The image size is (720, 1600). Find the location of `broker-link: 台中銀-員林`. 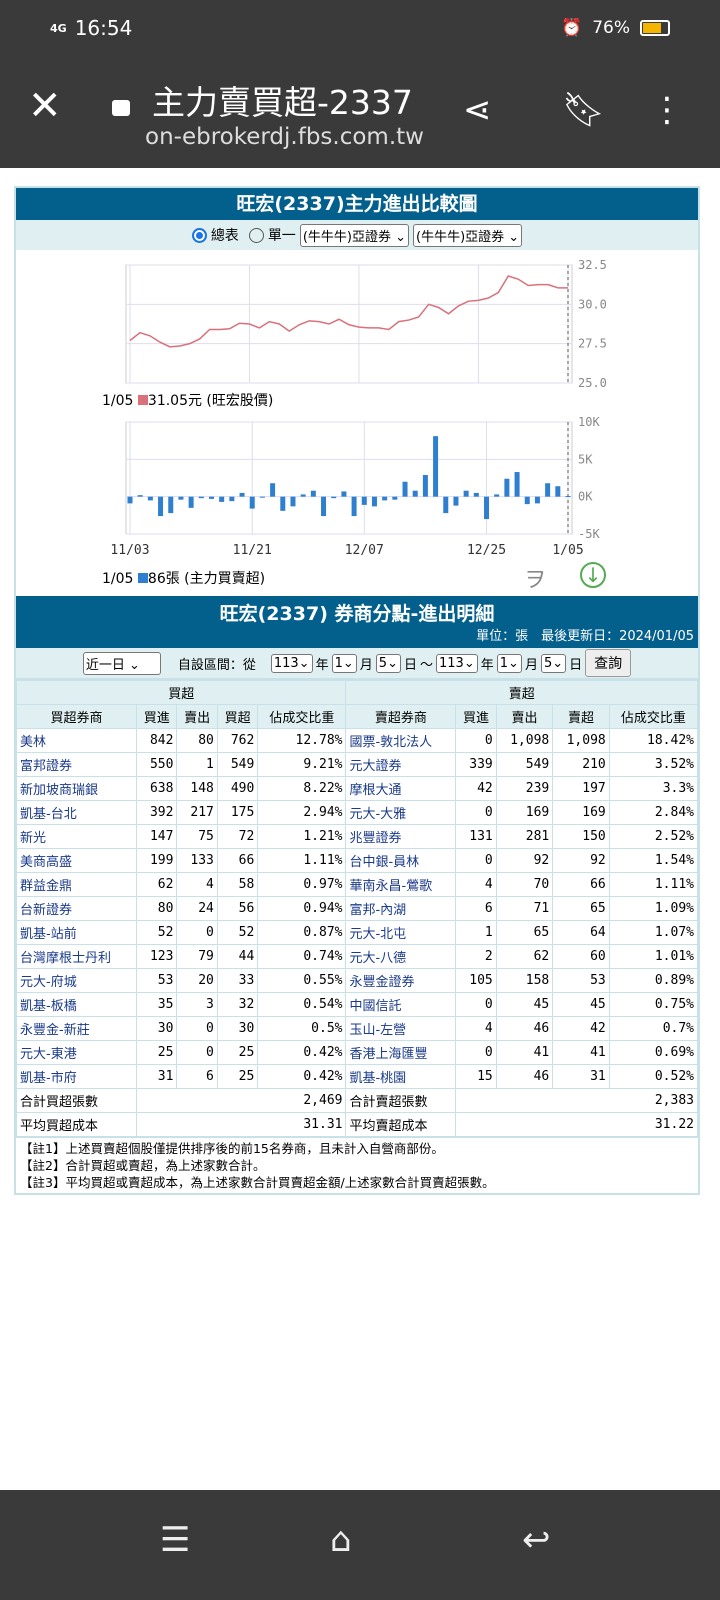

broker-link: 台中銀-員林 is located at coordinates (401, 860).